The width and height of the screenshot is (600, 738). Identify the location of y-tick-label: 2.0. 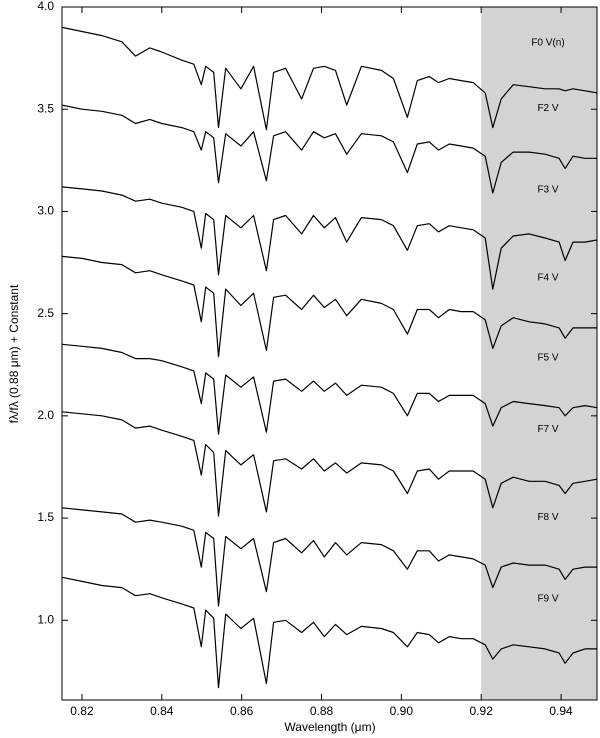
(45, 415).